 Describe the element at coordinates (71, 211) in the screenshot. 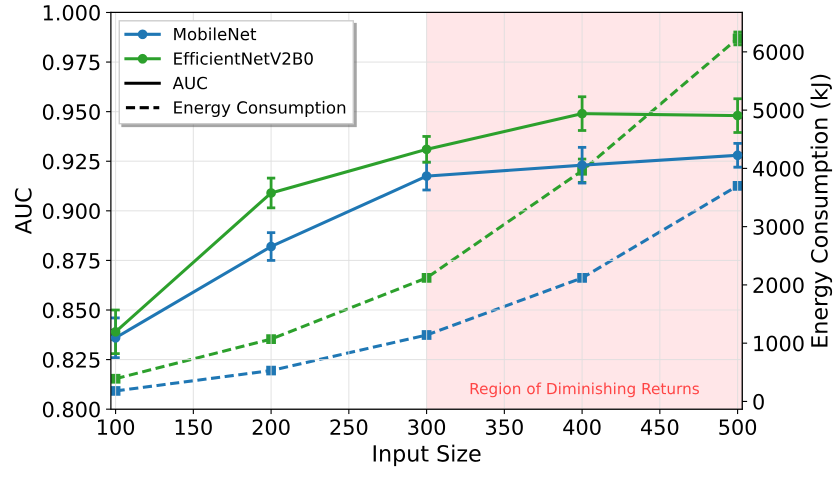

I see `y-tick-label: 0.900` at that location.